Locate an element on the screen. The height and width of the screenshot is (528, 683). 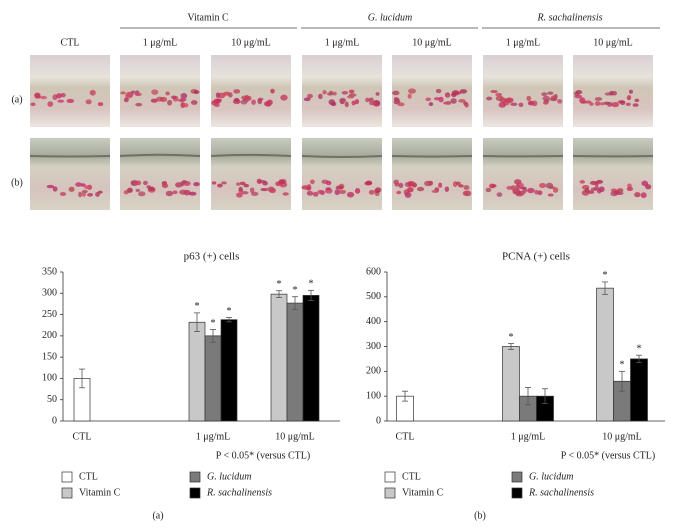
tissue-edge is located at coordinates (432, 156).